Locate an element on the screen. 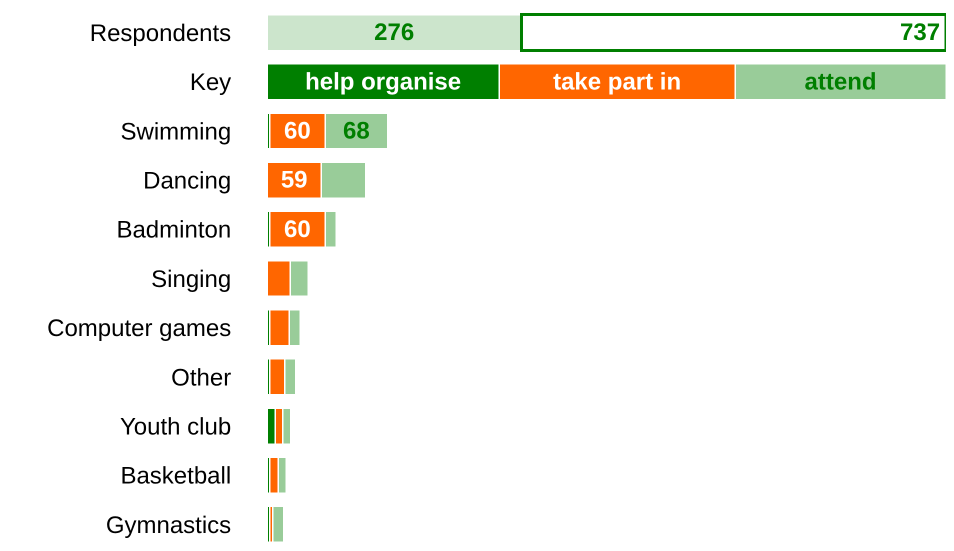  data-label: 276 is located at coordinates (394, 32).